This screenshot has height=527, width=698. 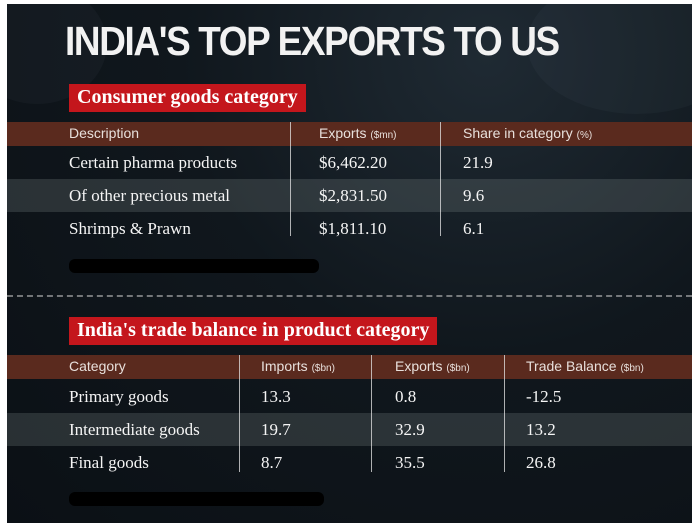 What do you see at coordinates (323, 368) in the screenshot?
I see `header-imports-unit: ($bn)` at bounding box center [323, 368].